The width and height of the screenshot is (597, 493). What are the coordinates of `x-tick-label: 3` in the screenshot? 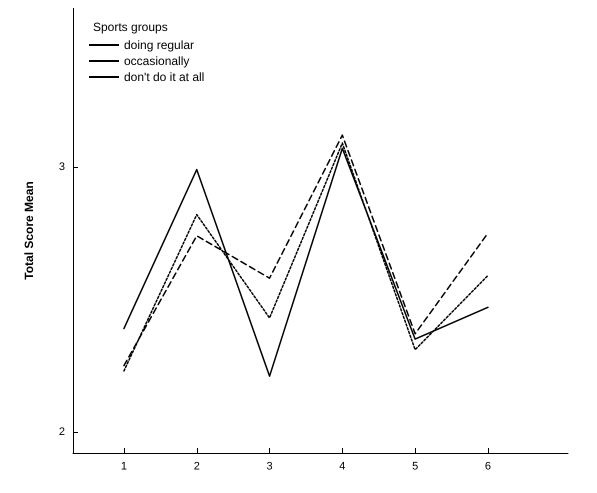 It's located at (269, 466).